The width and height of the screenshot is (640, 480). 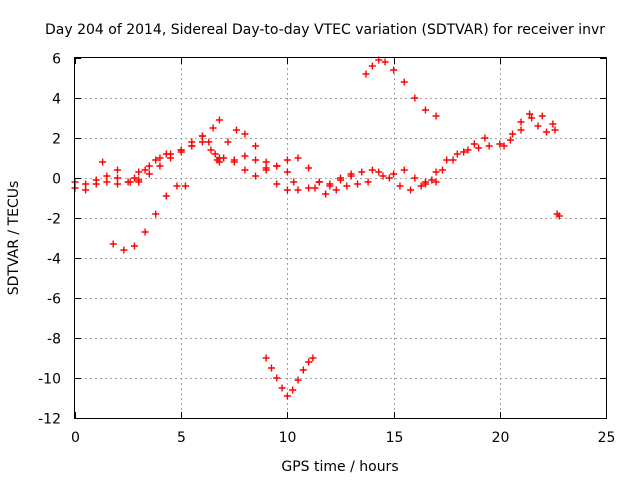 What do you see at coordinates (395, 438) in the screenshot?
I see `x-tick-label: 15` at bounding box center [395, 438].